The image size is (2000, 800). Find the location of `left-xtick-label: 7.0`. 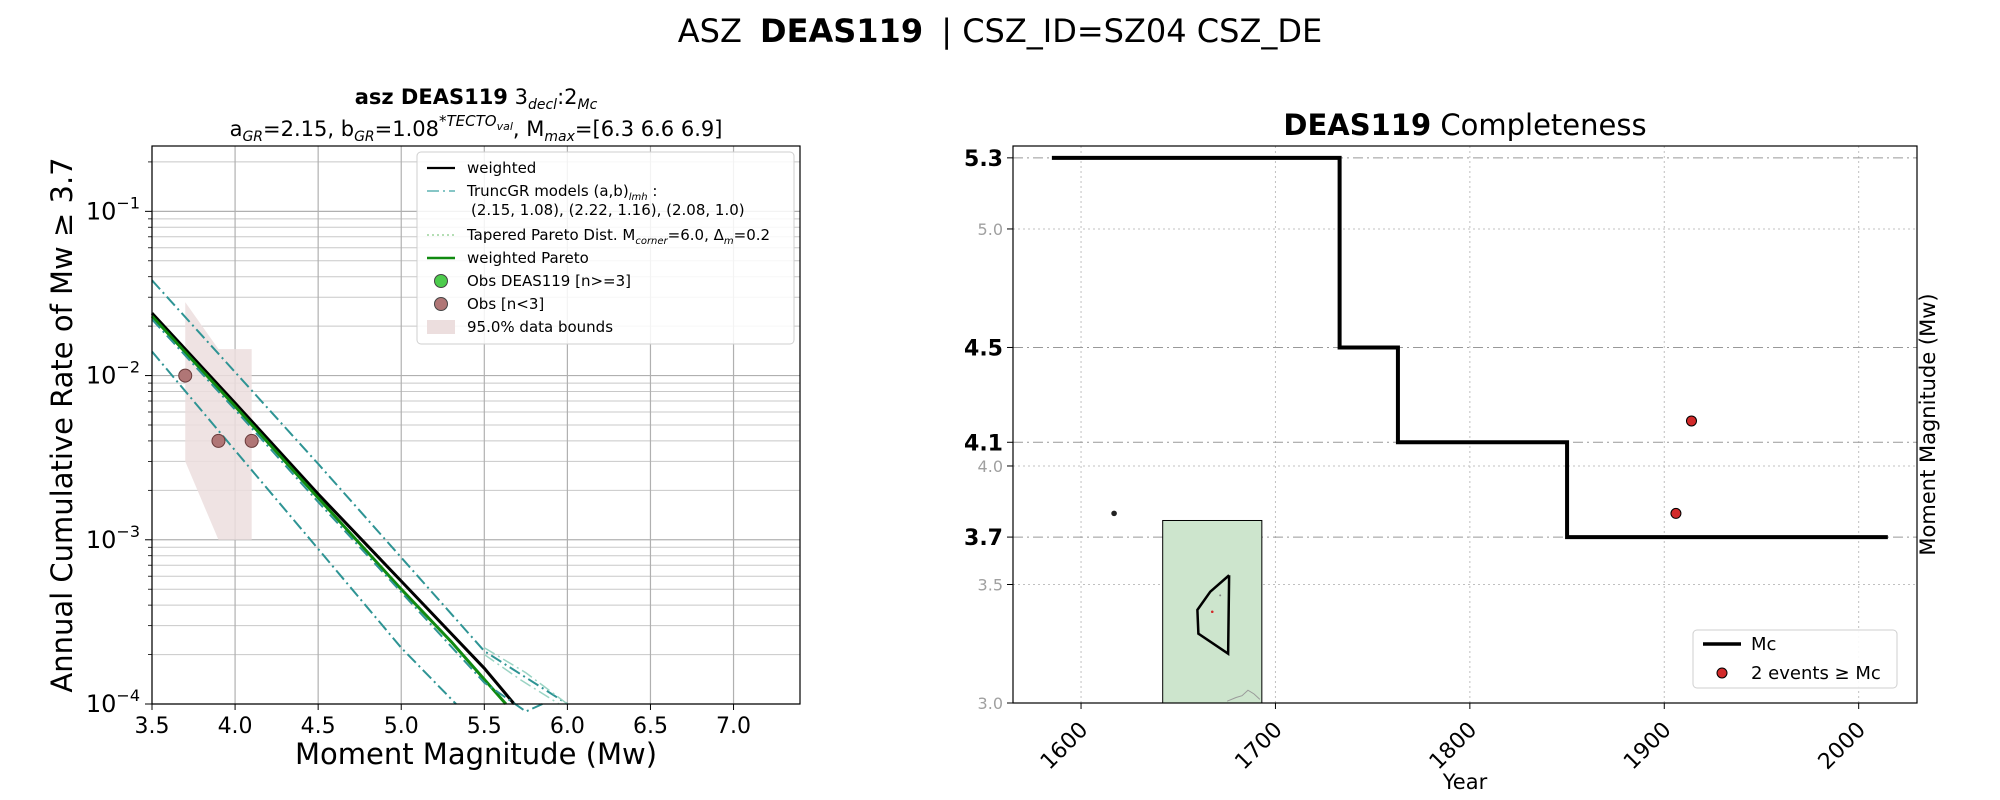

left-xtick-label: 7.0 is located at coordinates (733, 726).